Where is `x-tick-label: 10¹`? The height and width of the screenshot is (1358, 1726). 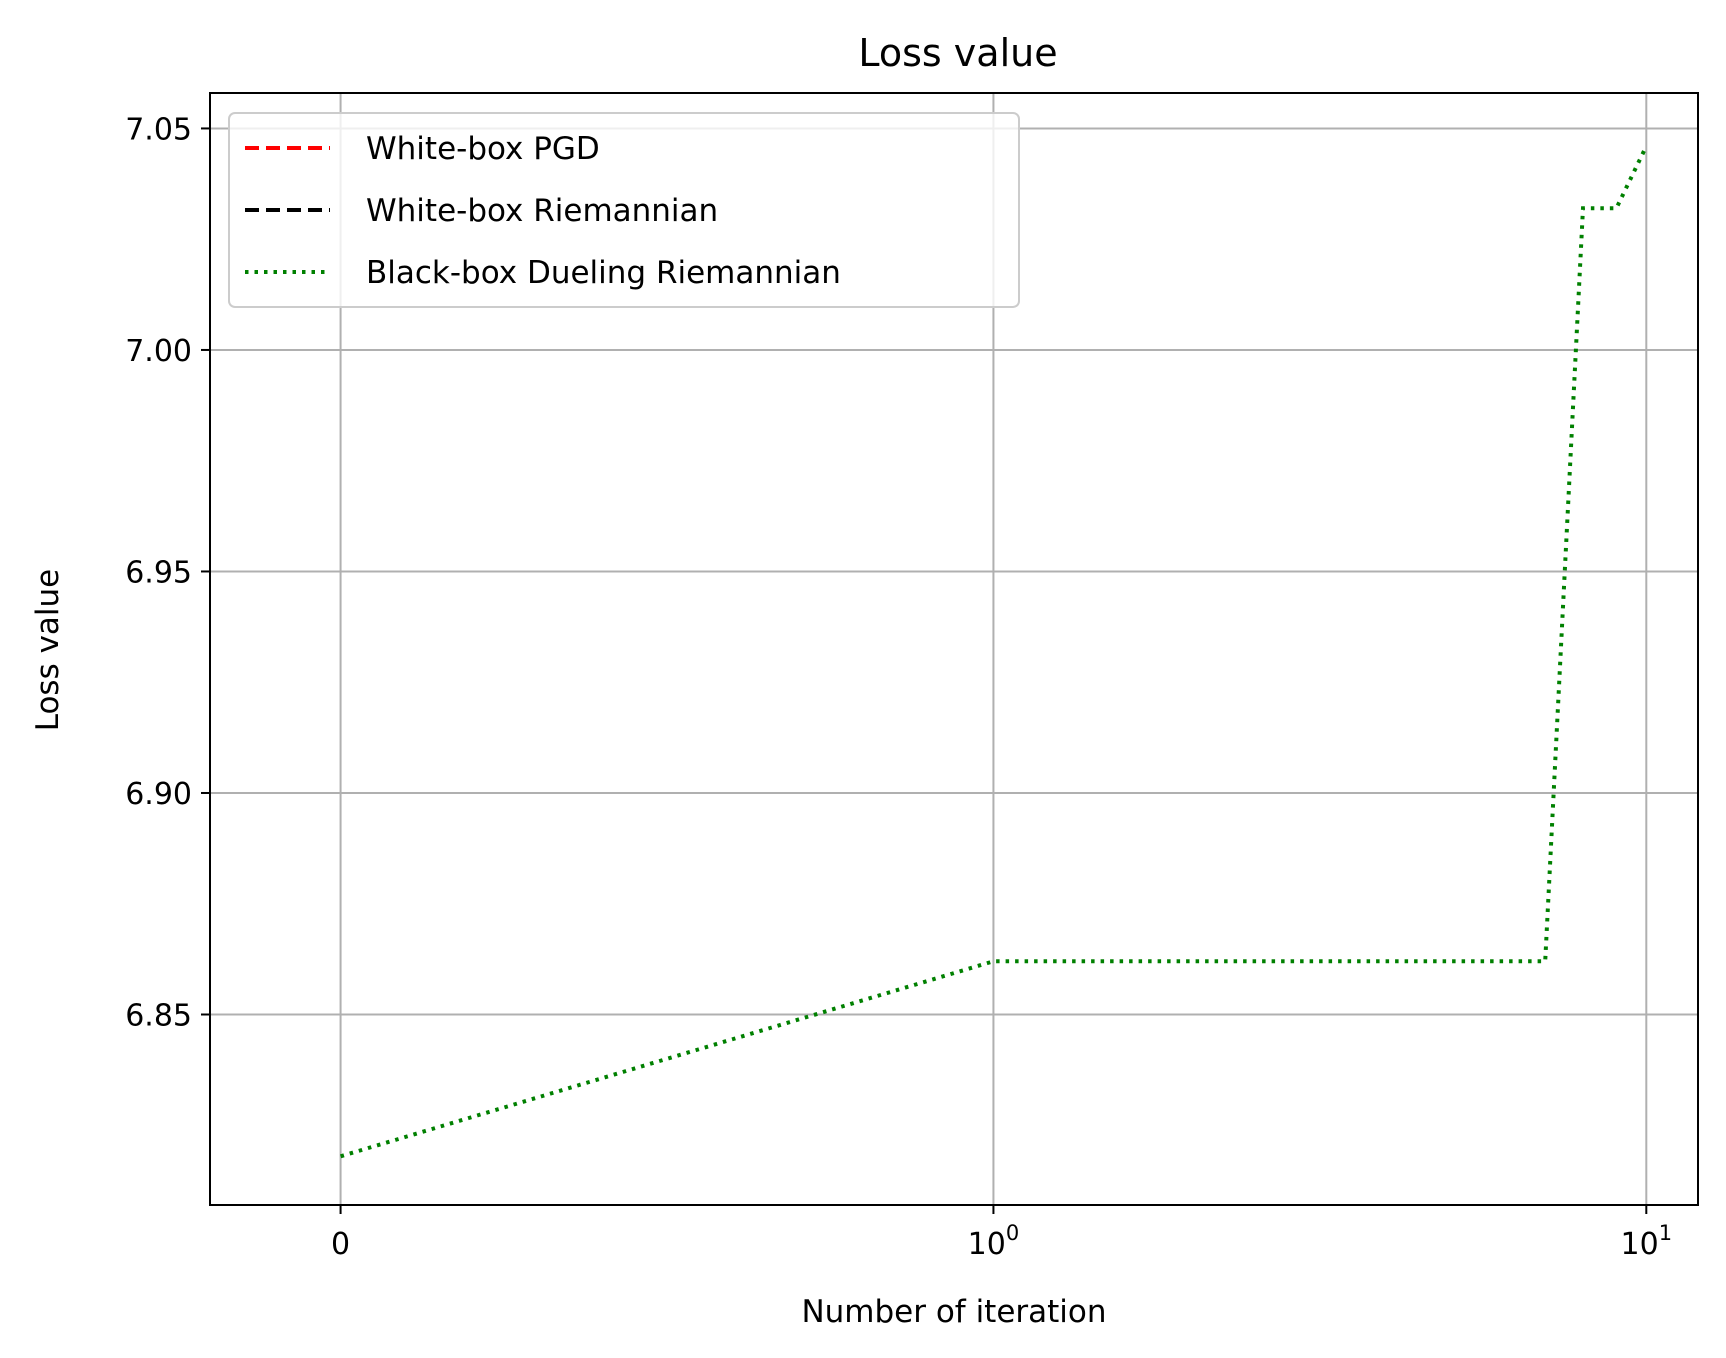 x-tick-label: 10¹ is located at coordinates (1647, 1241).